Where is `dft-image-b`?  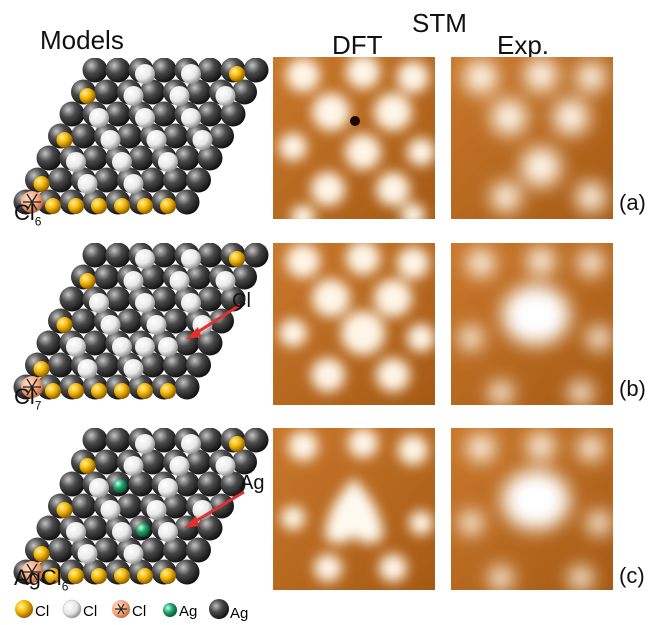
dft-image-b is located at coordinates (354, 324).